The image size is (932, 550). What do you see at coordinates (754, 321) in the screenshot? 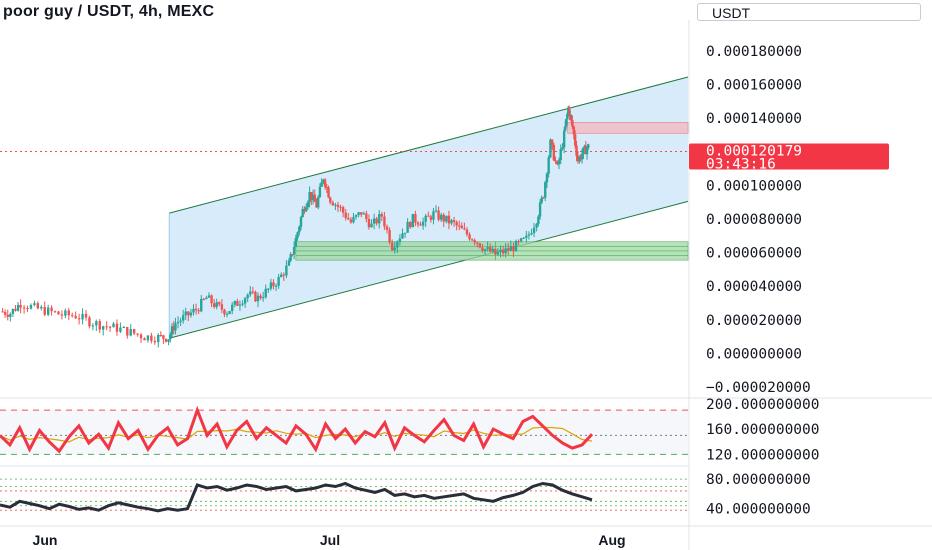
I see `price-tick-label: 0.000020000` at bounding box center [754, 321].